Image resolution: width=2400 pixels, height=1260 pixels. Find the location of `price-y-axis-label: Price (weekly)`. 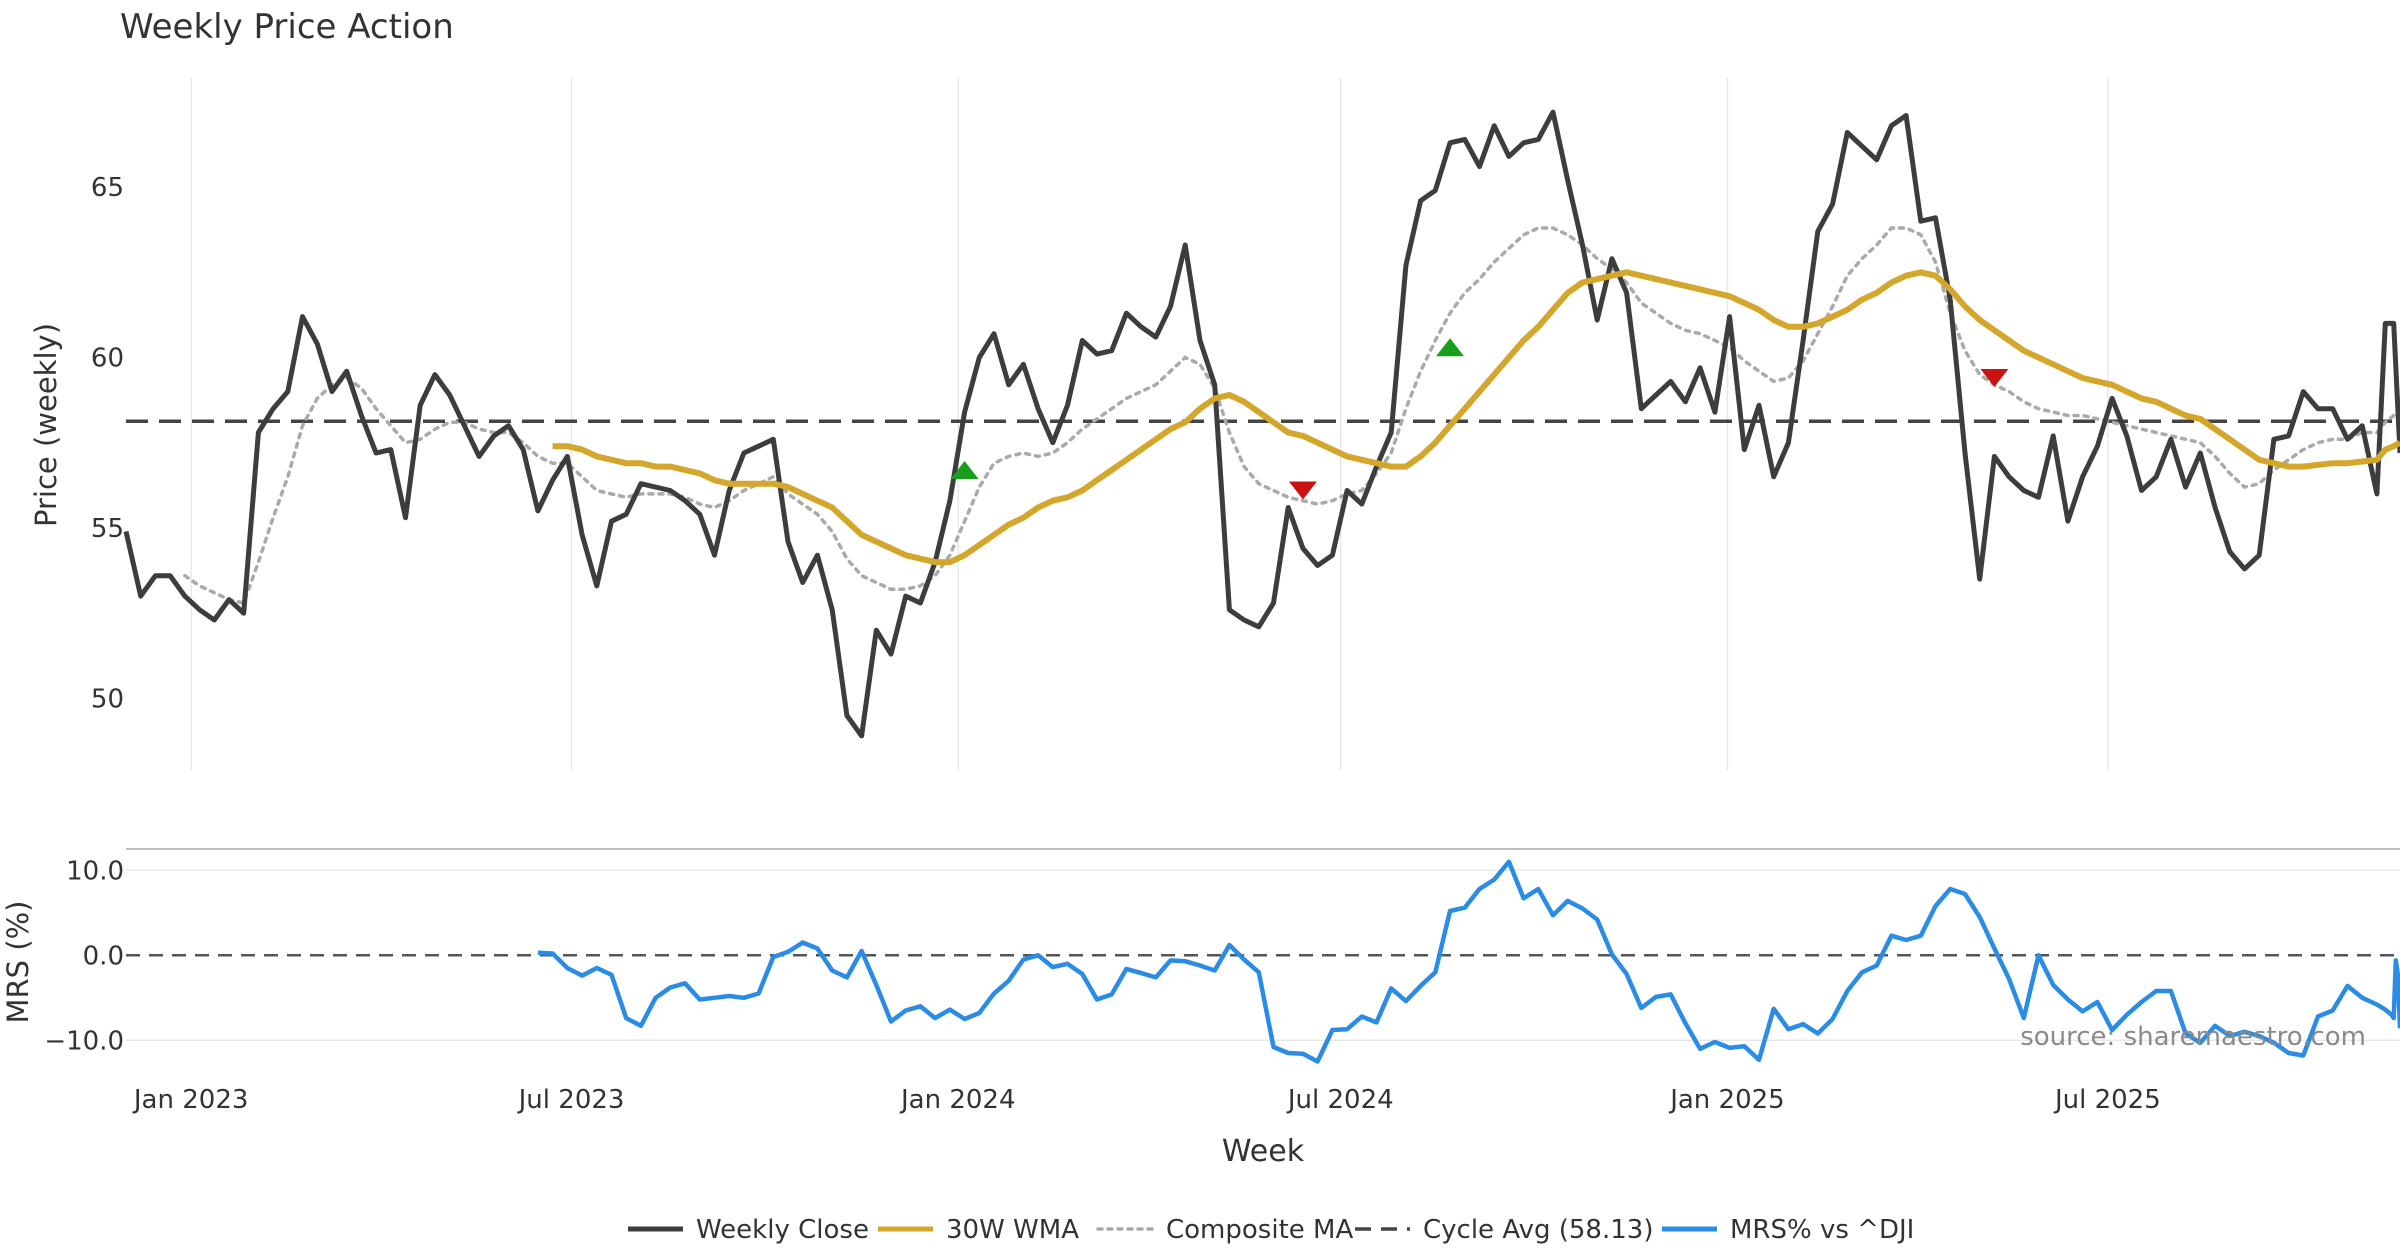

price-y-axis-label: Price (weekly) is located at coordinates (46, 425).